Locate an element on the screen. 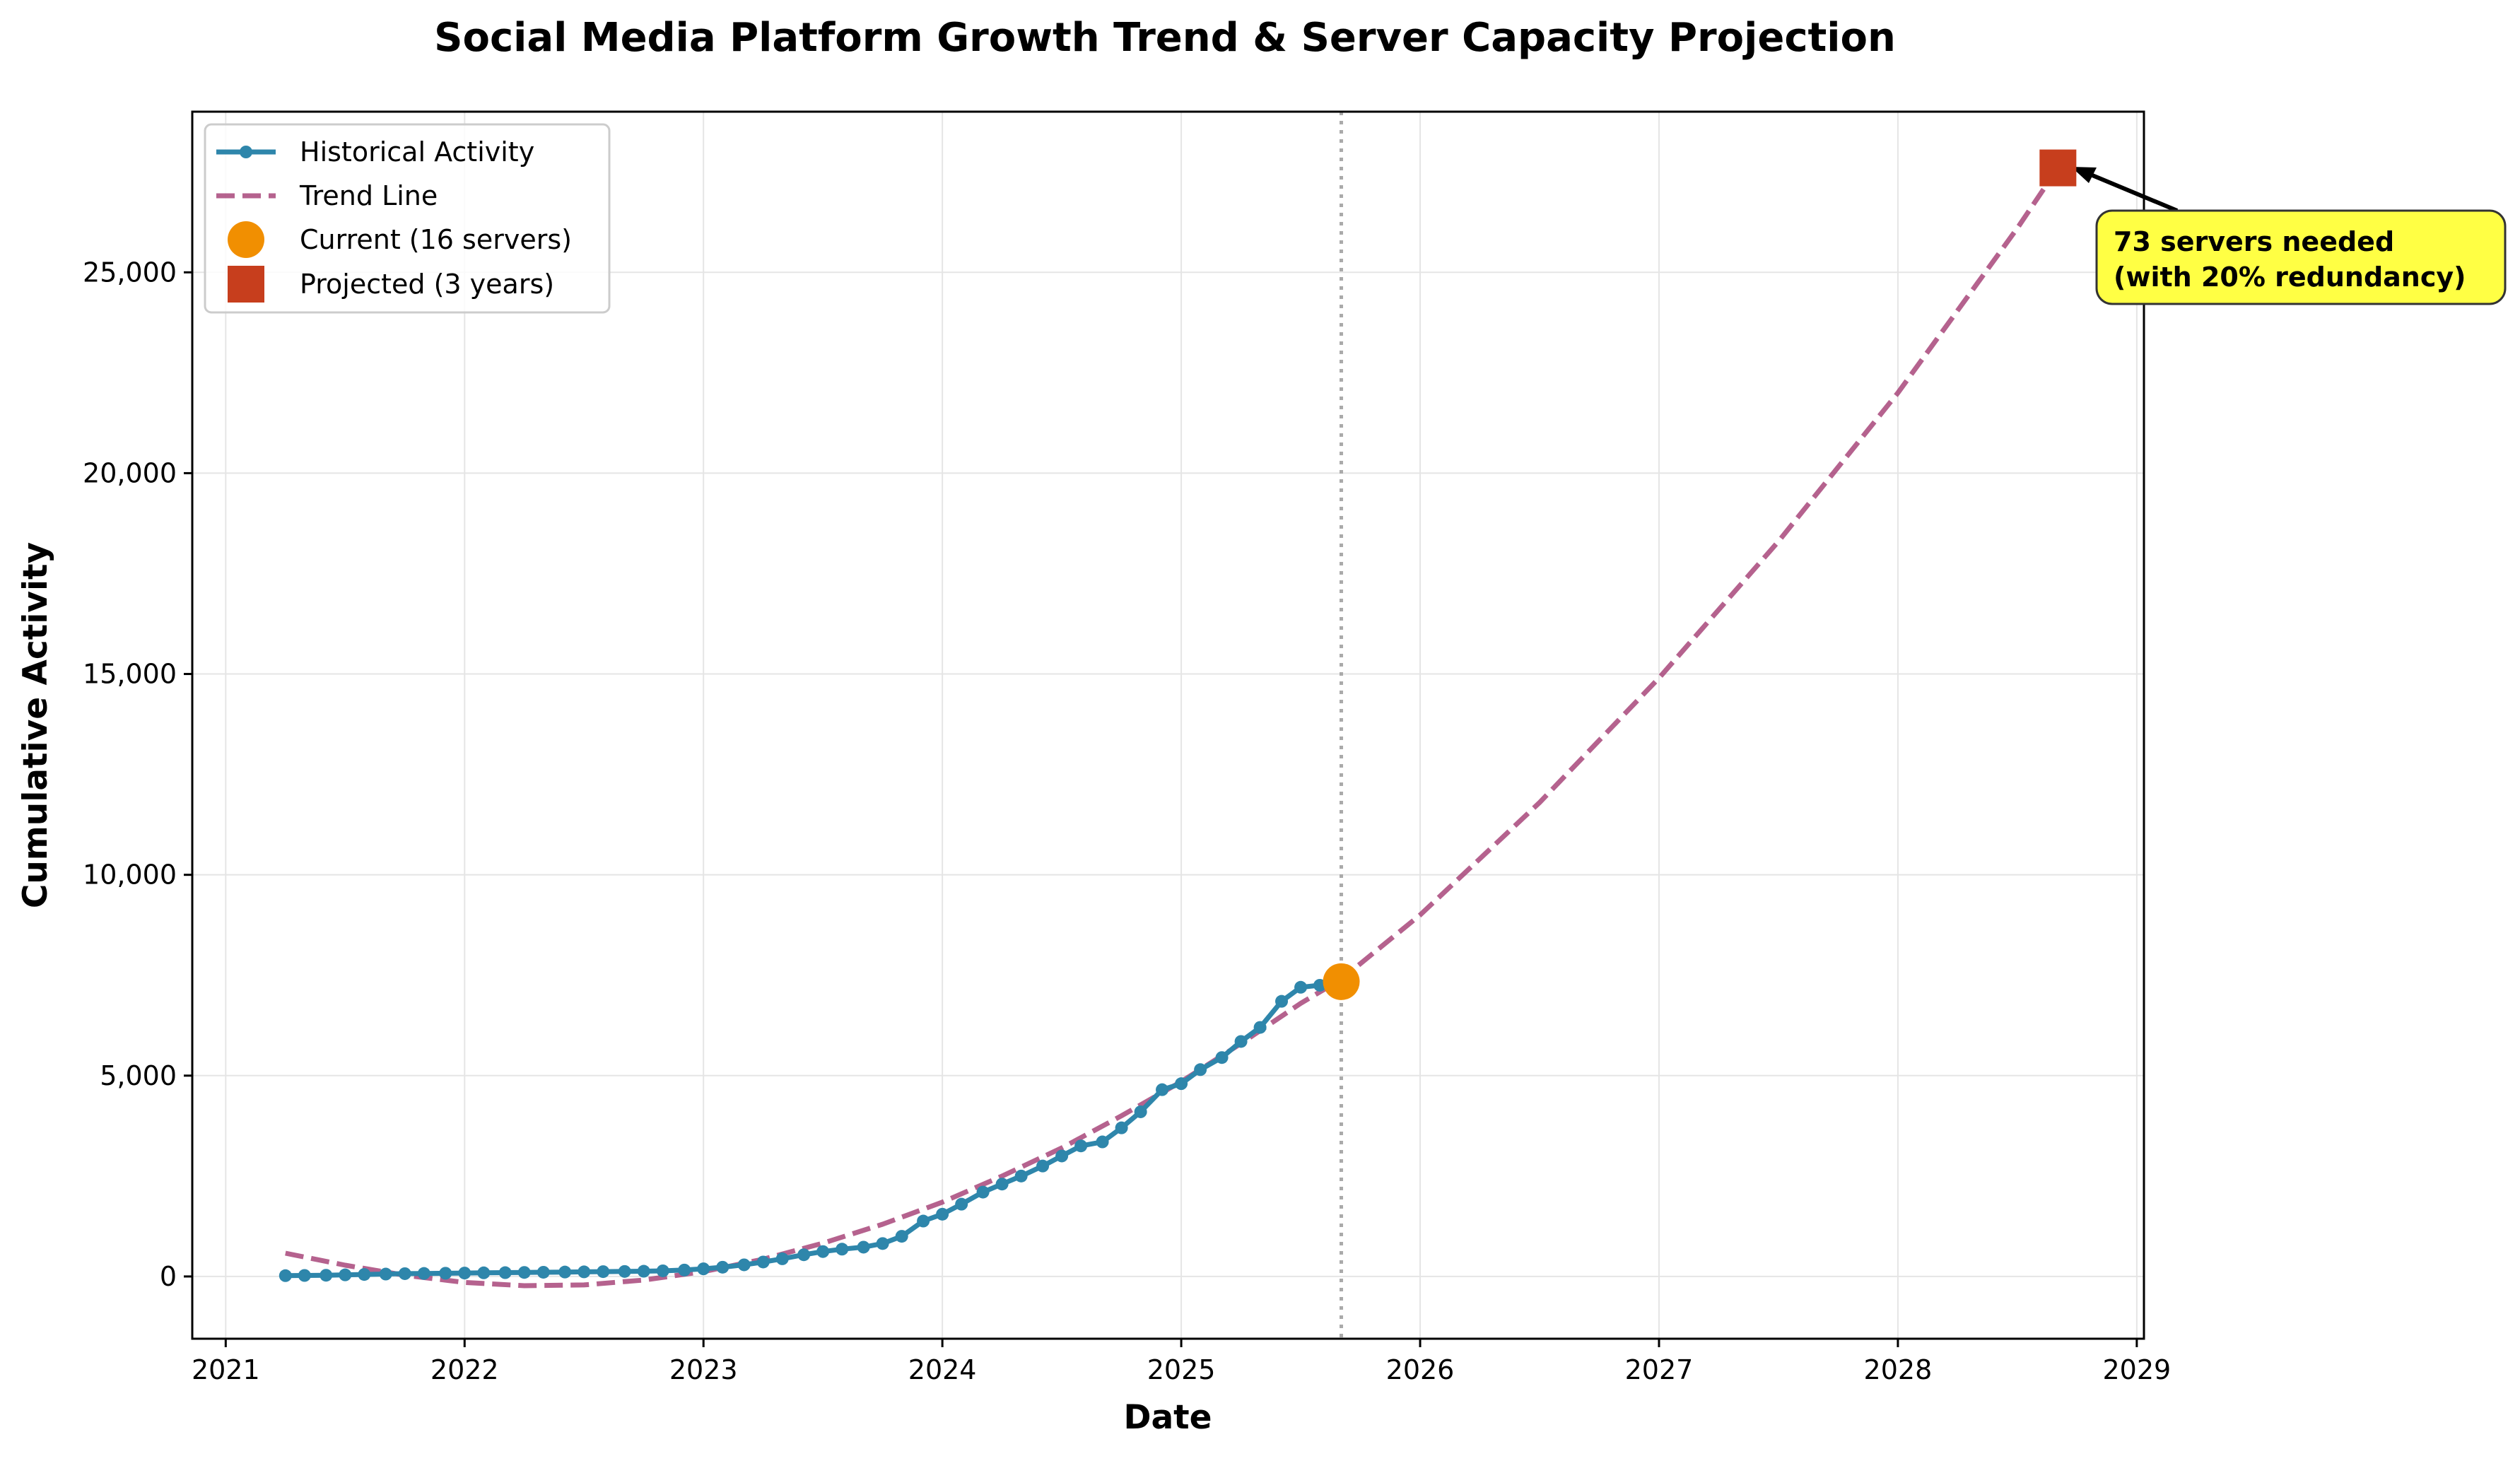 Image resolution: width=2520 pixels, height=1461 pixels. x-tick-label: 2022 is located at coordinates (465, 1369).